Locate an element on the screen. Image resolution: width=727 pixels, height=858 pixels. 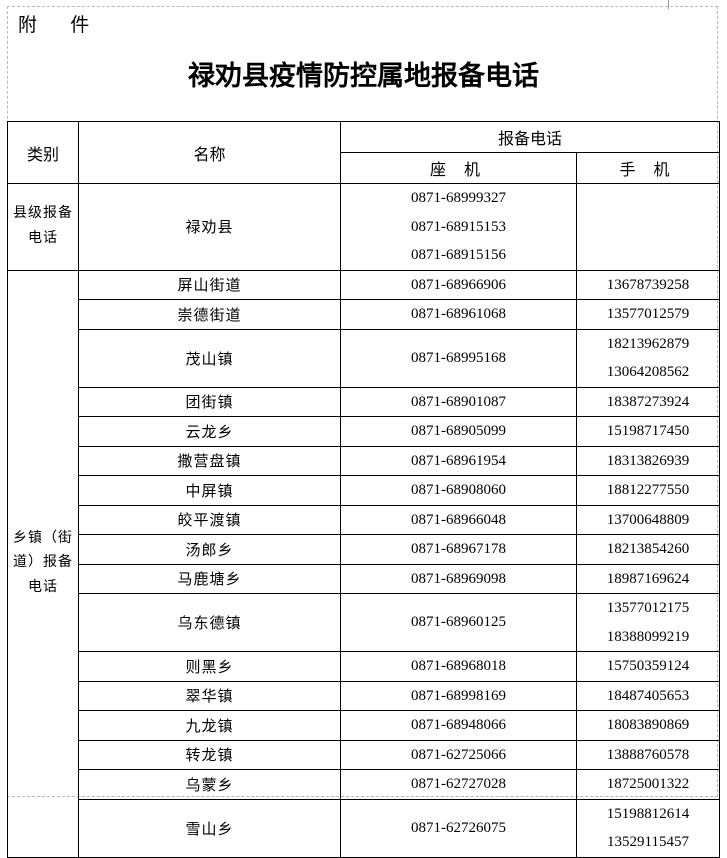
table-row: 翠华镇 0871-68998169 18487405653 is located at coordinates (364, 695).